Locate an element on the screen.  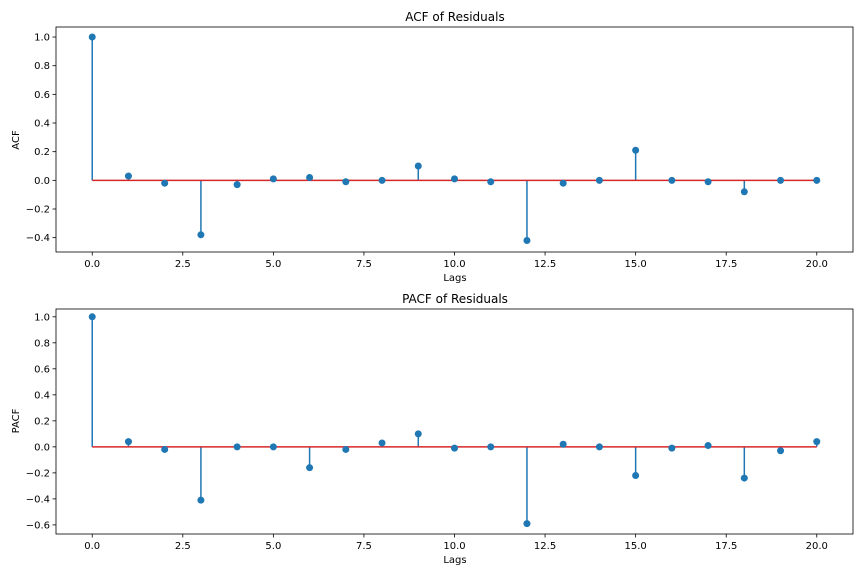
pacf-x-tick-label: 5.0 is located at coordinates (273, 546).